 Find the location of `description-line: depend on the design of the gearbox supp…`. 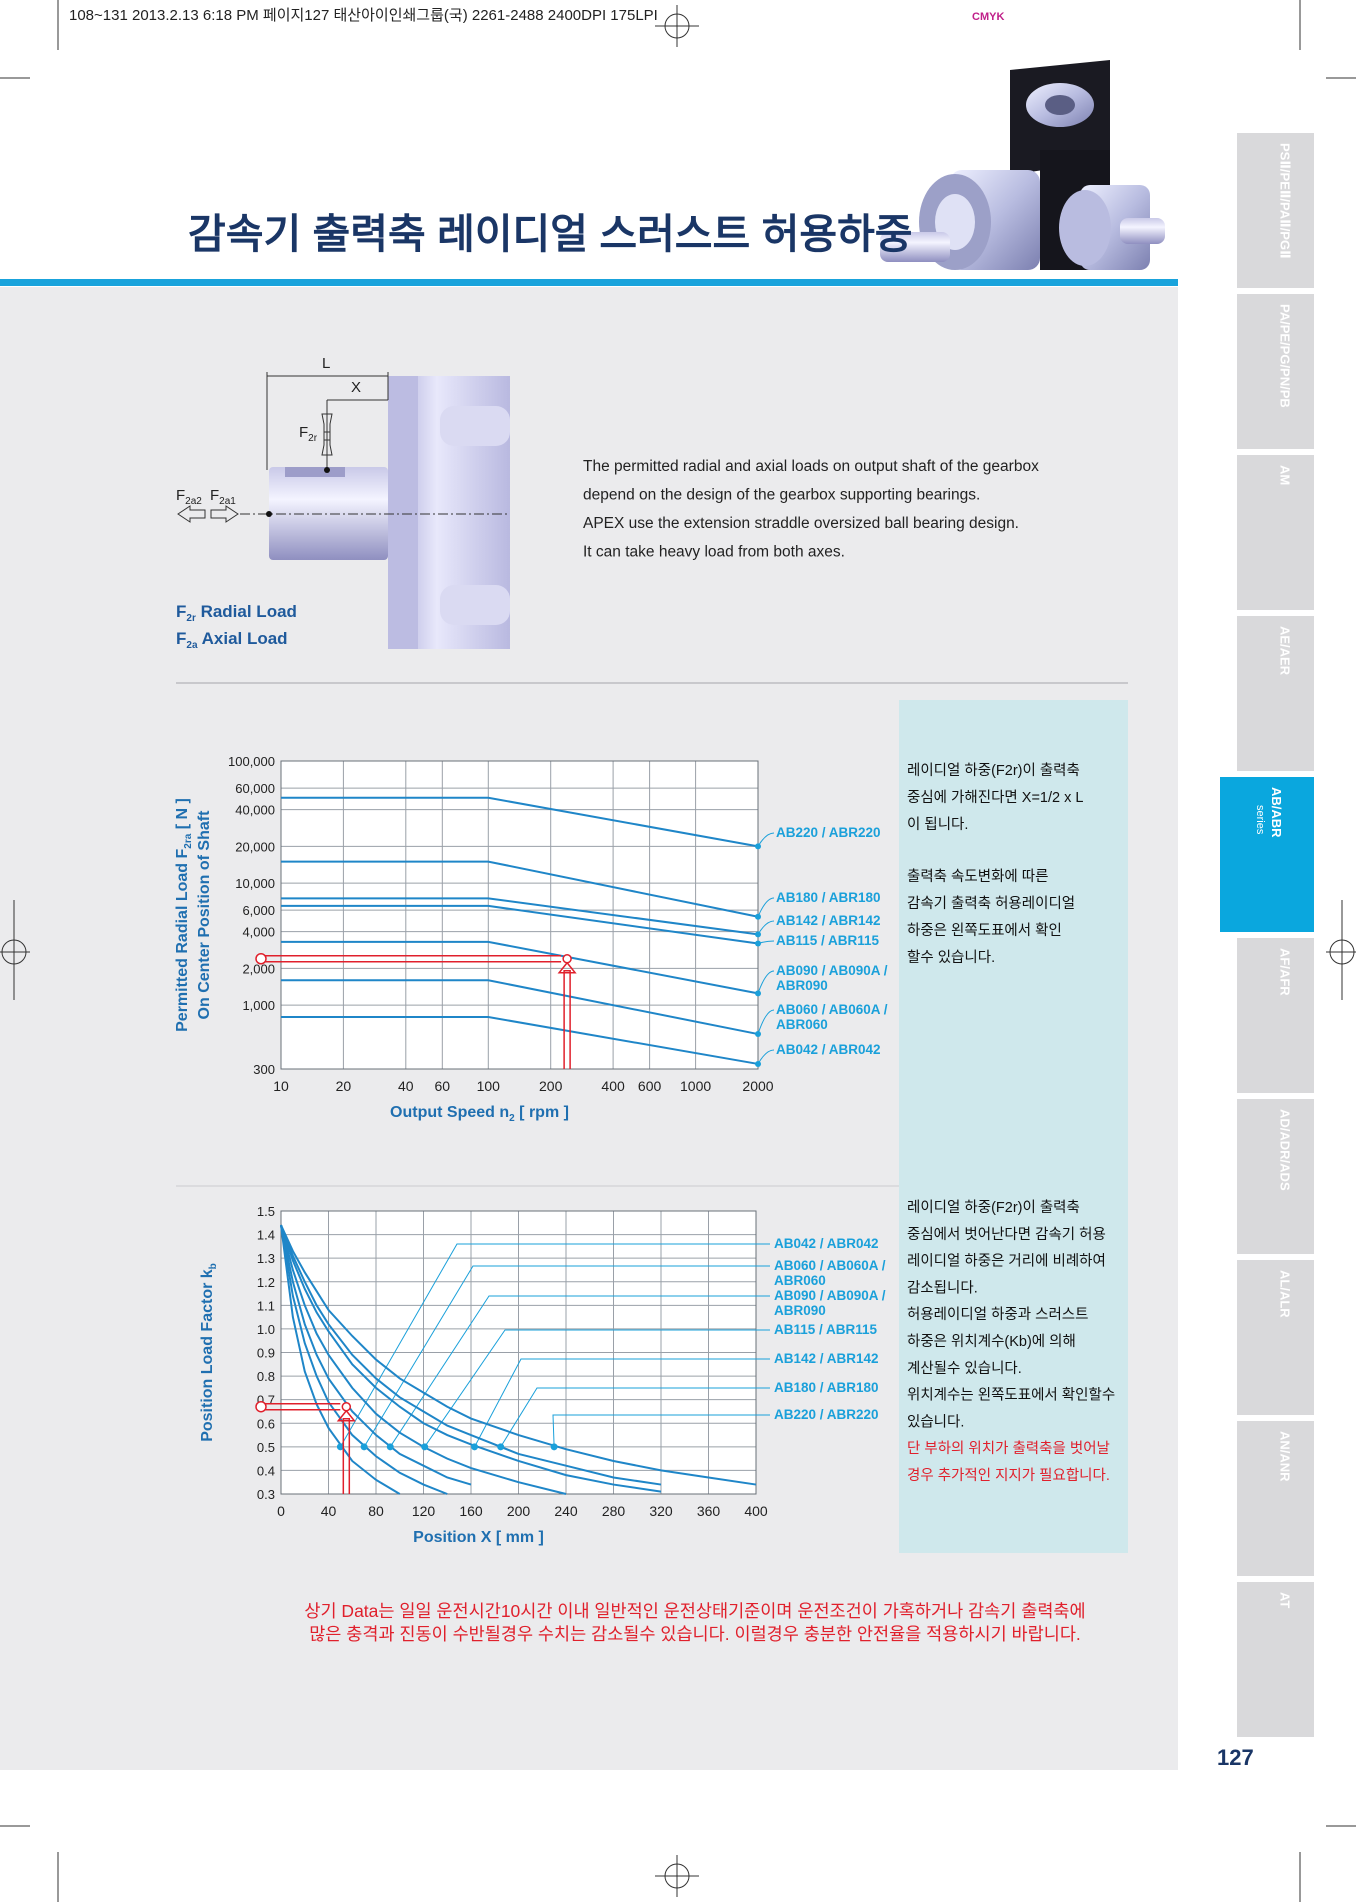

description-line: depend on the design of the gearbox supp… is located at coordinates (781, 495).